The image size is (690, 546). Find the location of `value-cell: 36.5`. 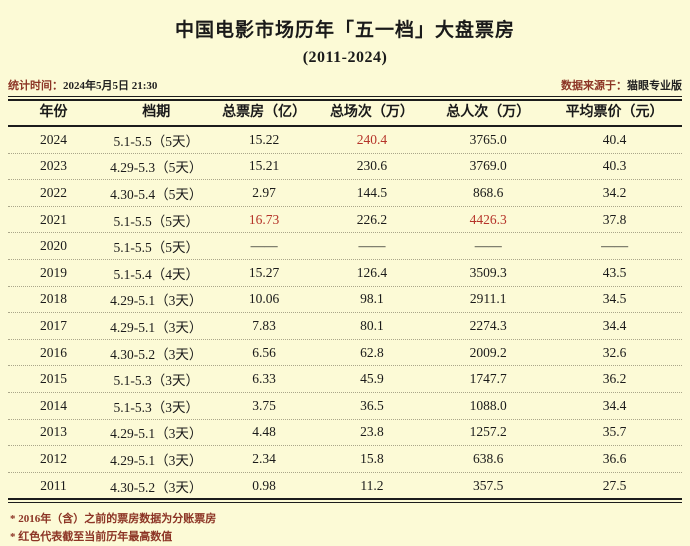

value-cell: 36.5 is located at coordinates (372, 405).